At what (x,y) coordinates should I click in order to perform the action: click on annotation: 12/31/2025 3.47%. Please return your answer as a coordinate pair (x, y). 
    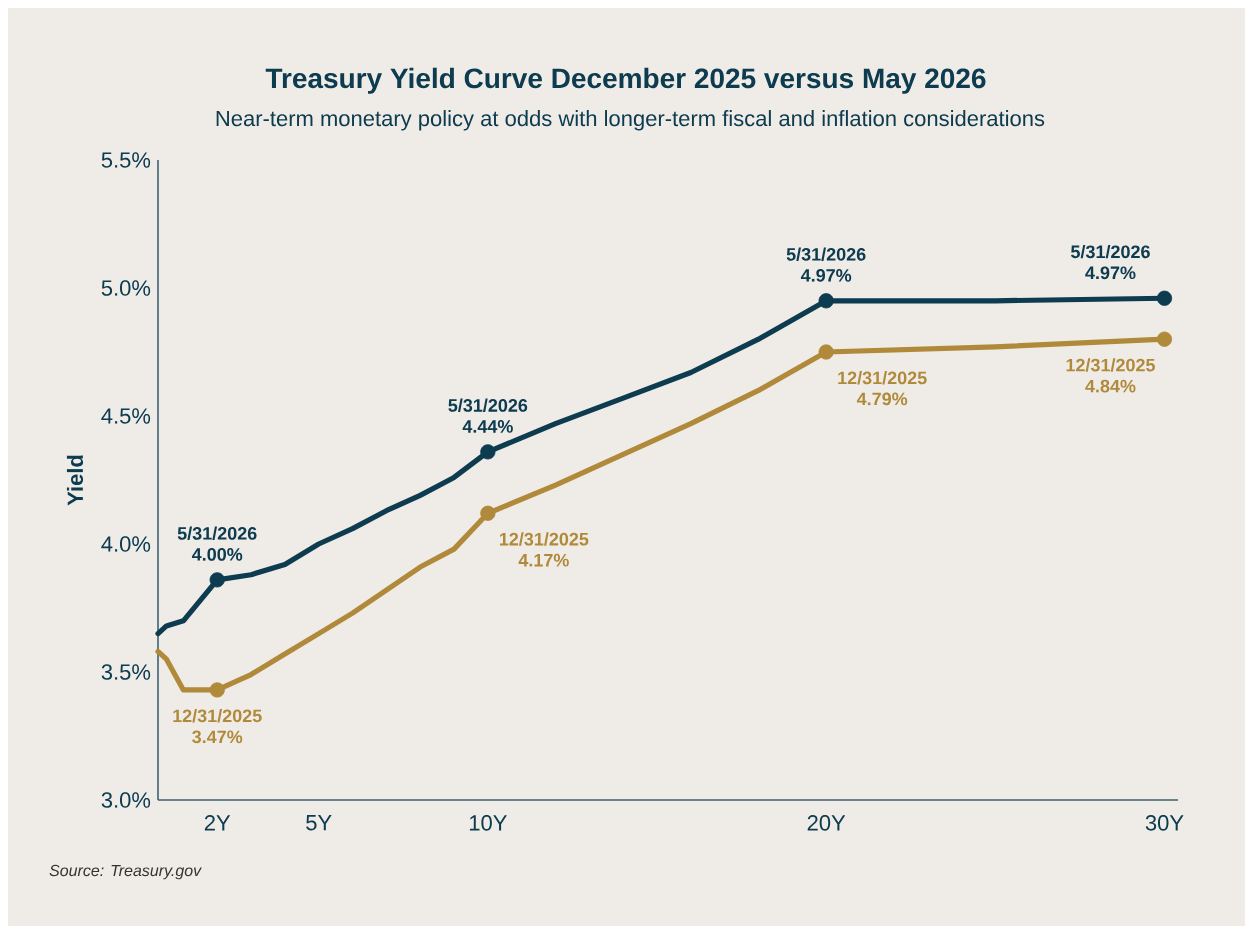
    Looking at the image, I should click on (217, 726).